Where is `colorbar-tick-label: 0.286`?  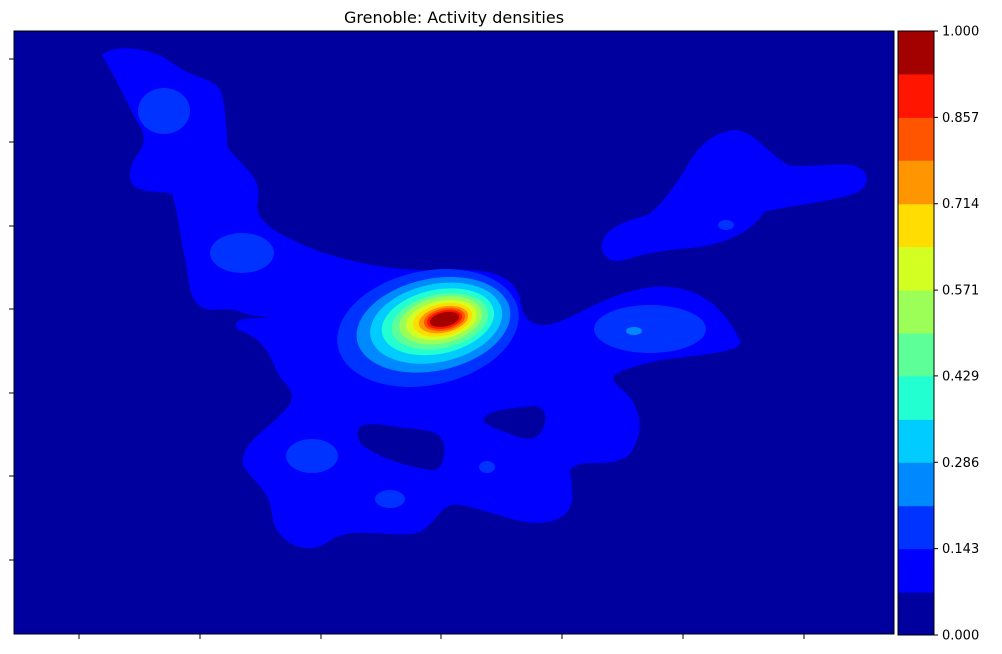 colorbar-tick-label: 0.286 is located at coordinates (960, 463).